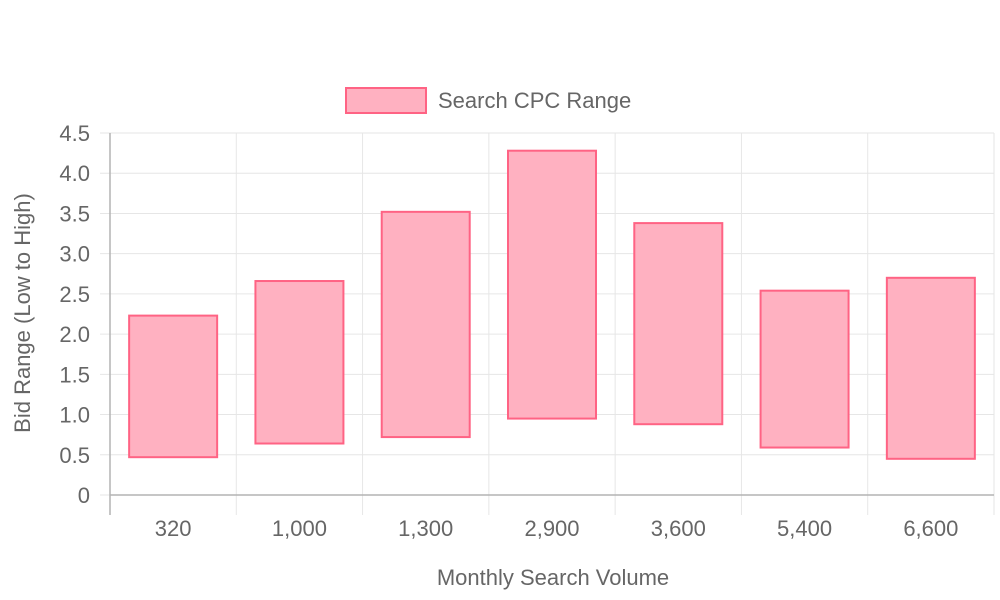  I want to click on y-axis-title: Bid Range (Low to High), so click(22, 313).